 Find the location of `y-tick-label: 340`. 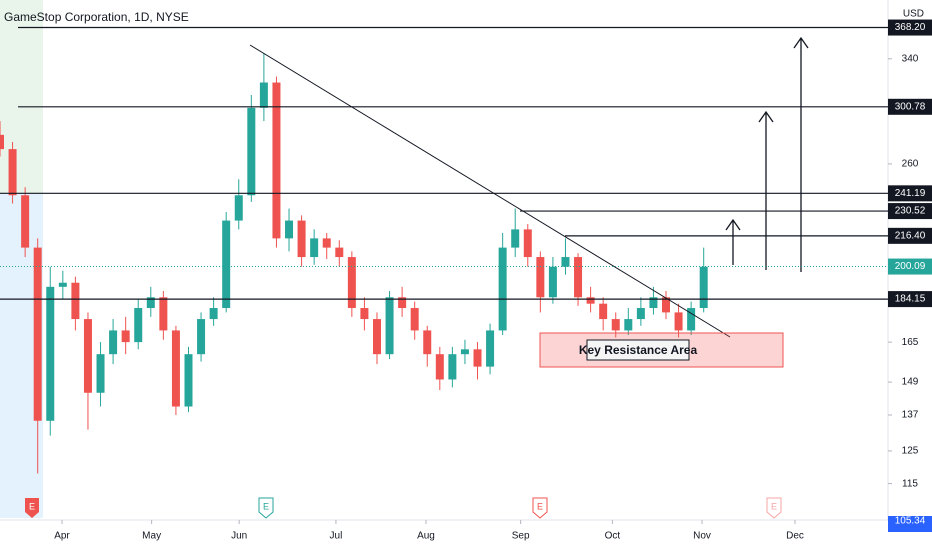

y-tick-label: 340 is located at coordinates (910, 58).